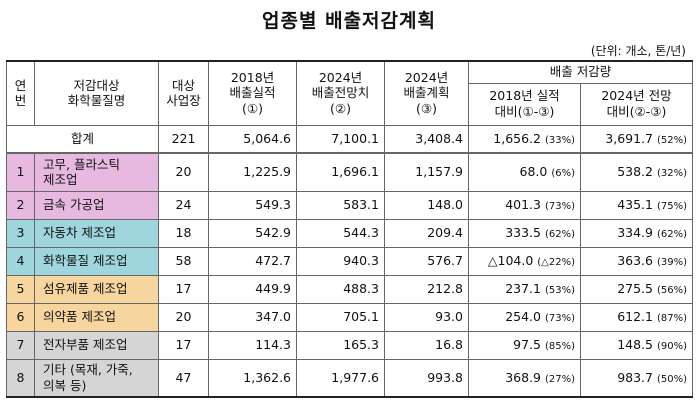  I want to click on header-no: 연 번, so click(20, 93).